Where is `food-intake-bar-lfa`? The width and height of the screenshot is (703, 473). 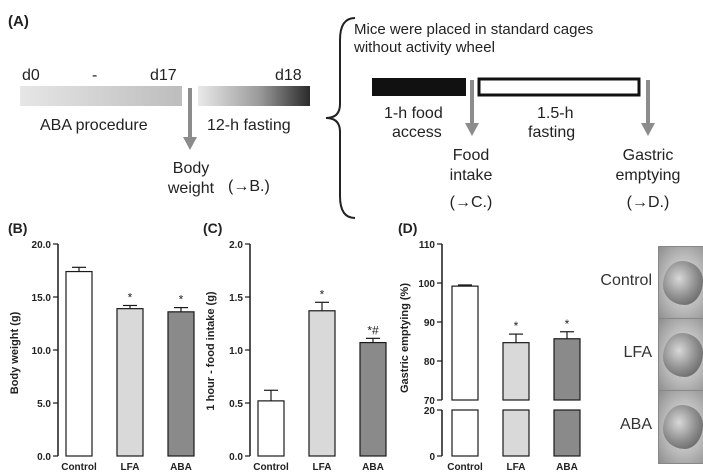
food-intake-bar-lfa is located at coordinates (322, 383).